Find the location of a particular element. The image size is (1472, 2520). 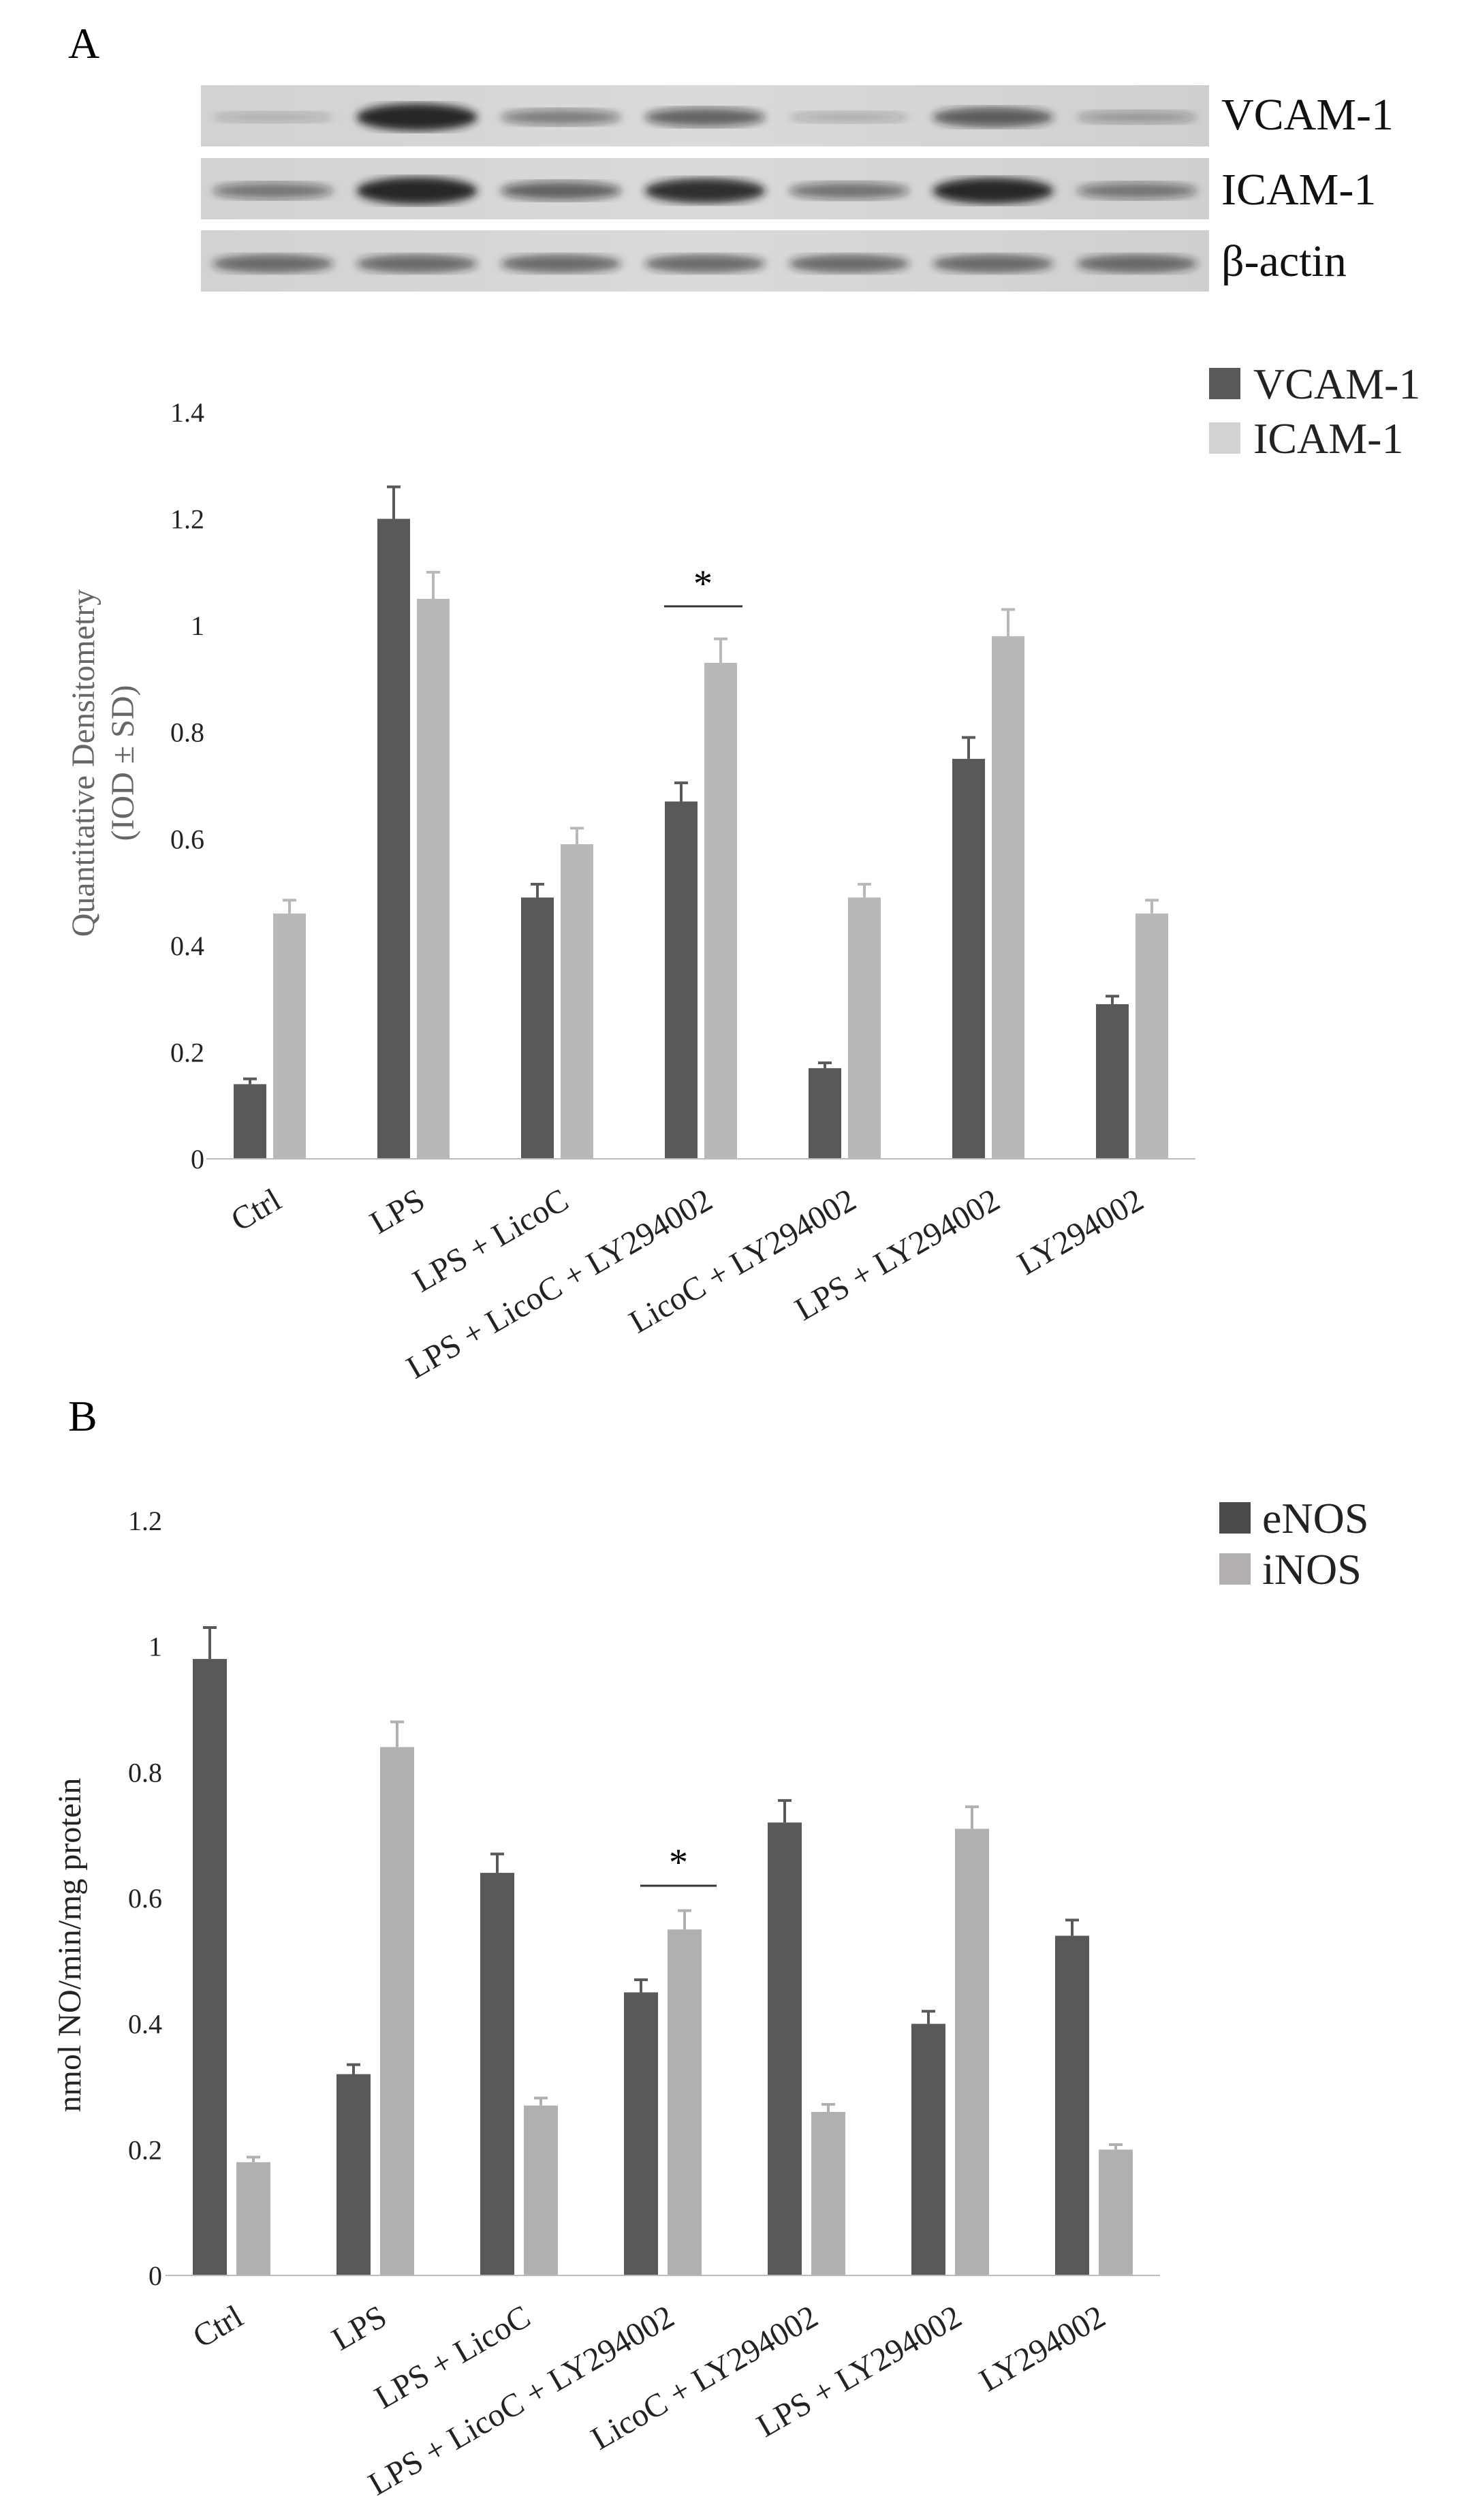

chartA-y-tick-6: 1.2 is located at coordinates (187, 519).